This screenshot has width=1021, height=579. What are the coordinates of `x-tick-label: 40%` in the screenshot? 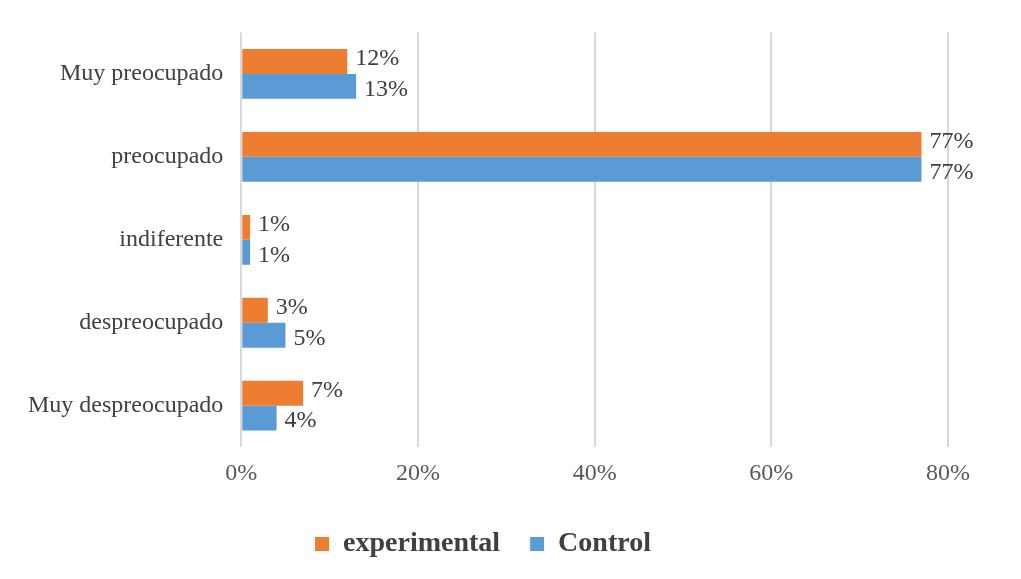 It's located at (594, 471).